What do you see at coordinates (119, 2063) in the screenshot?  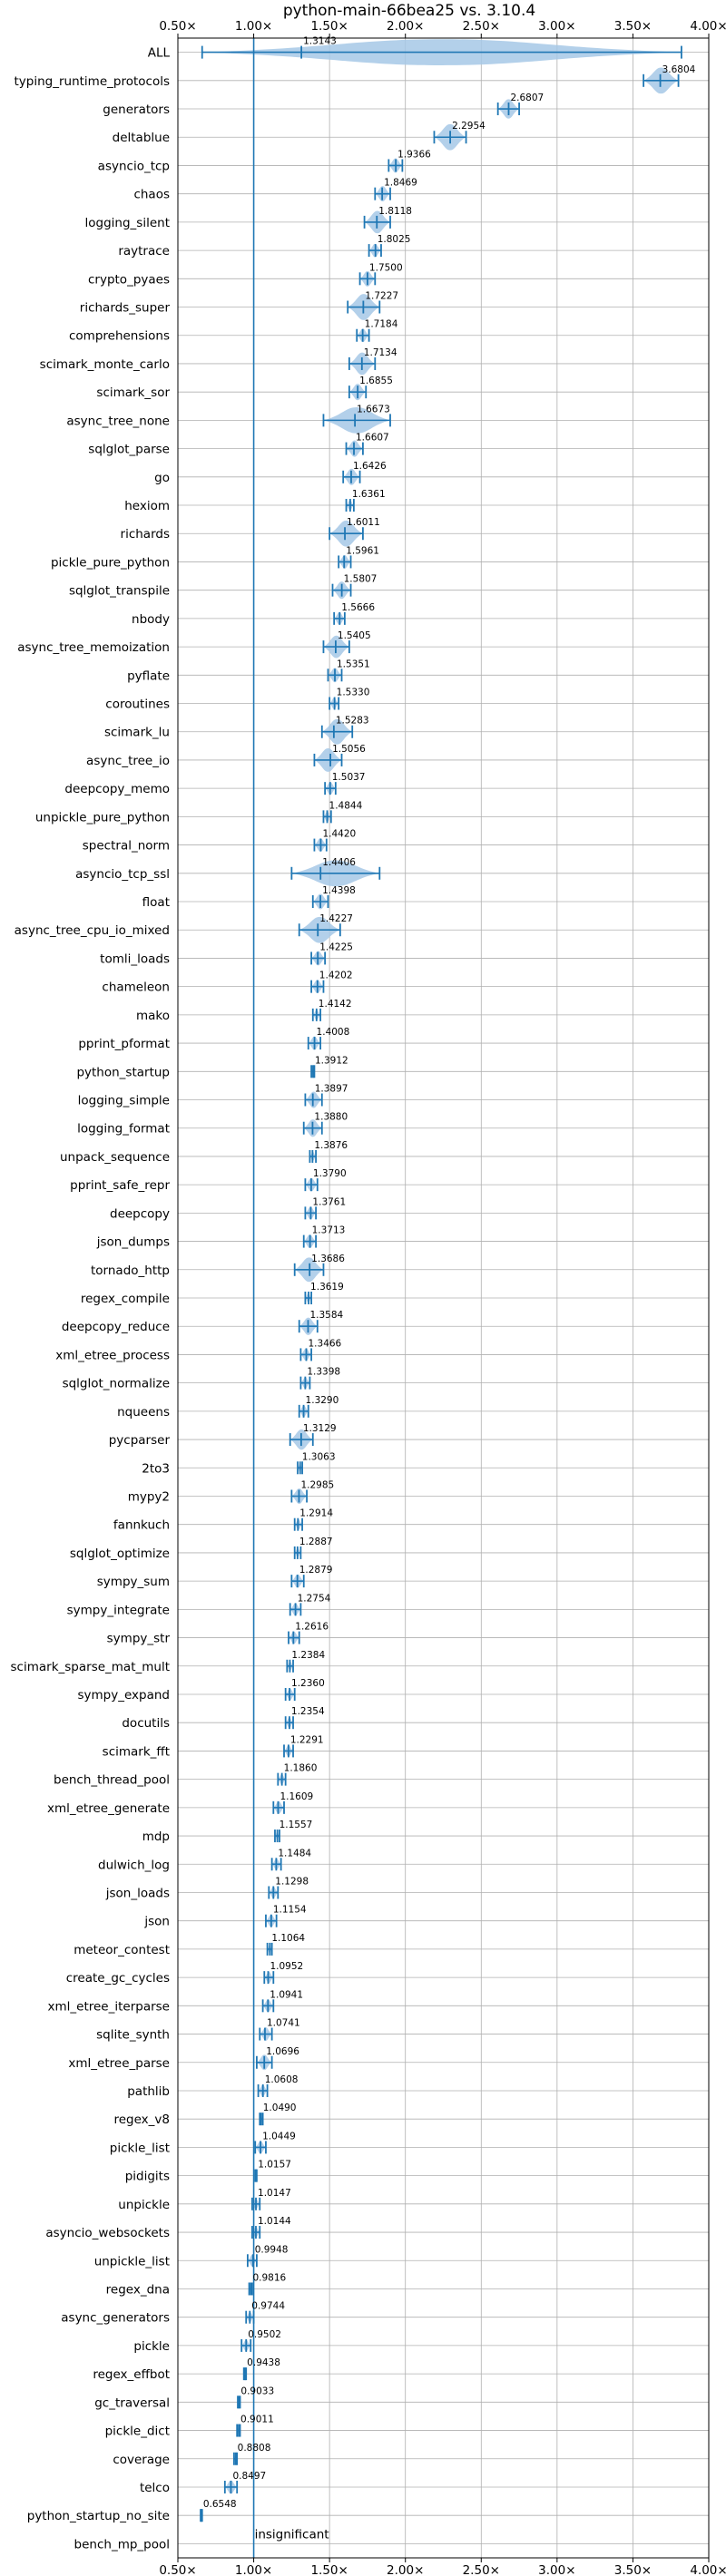 I see `benchmark-label-71: xml_etree_parse` at bounding box center [119, 2063].